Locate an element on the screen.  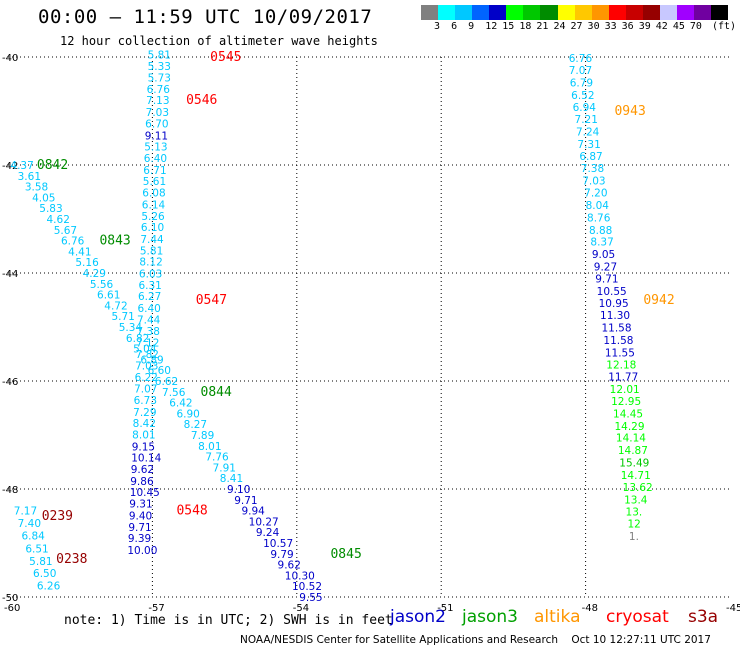
pass-time-label: 0842 is located at coordinates (52, 165).